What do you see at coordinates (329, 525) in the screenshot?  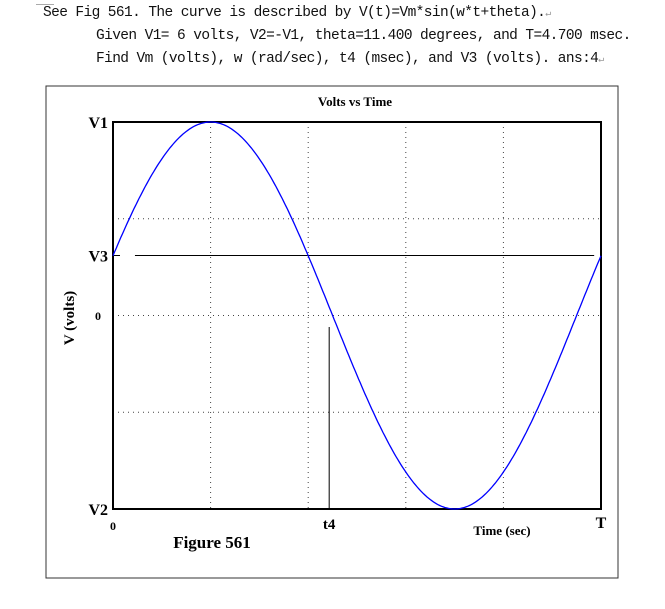 I see `x-tick-t4: t4` at bounding box center [329, 525].